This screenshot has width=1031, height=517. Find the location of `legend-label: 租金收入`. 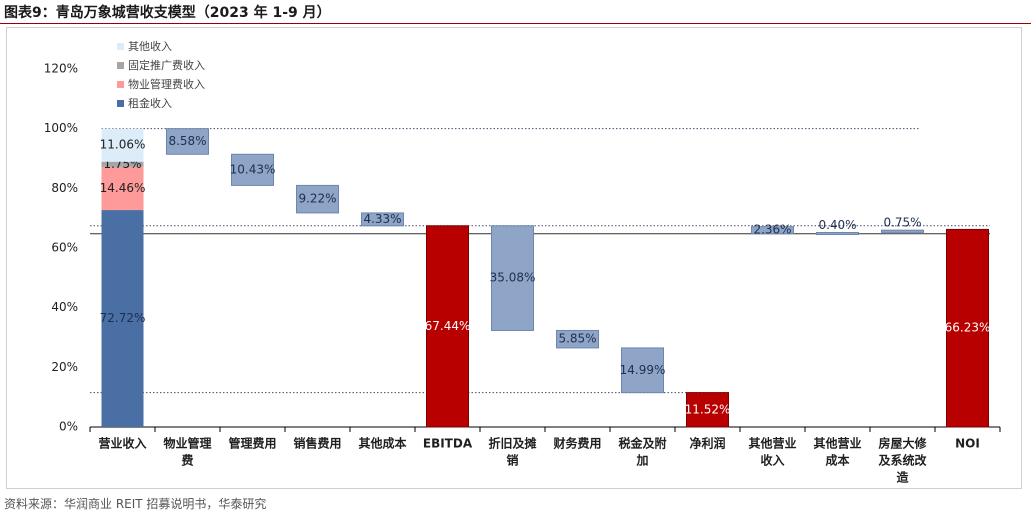

legend-label: 租金收入 is located at coordinates (150, 103).